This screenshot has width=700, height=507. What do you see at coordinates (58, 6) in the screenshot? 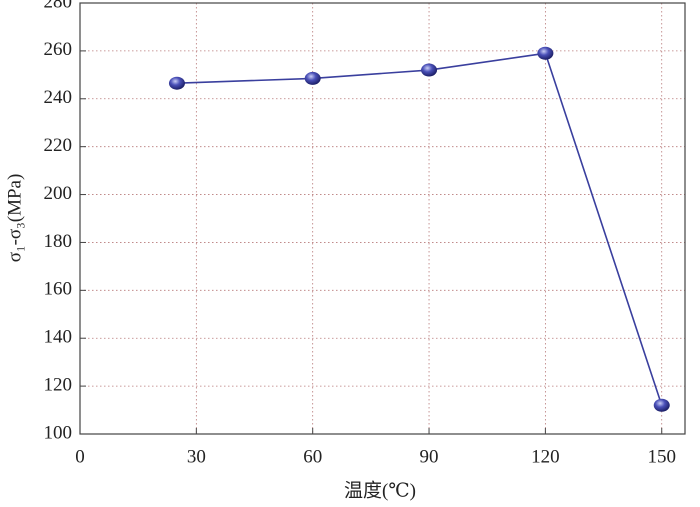
I see `y-tick-label: 280` at bounding box center [58, 6].